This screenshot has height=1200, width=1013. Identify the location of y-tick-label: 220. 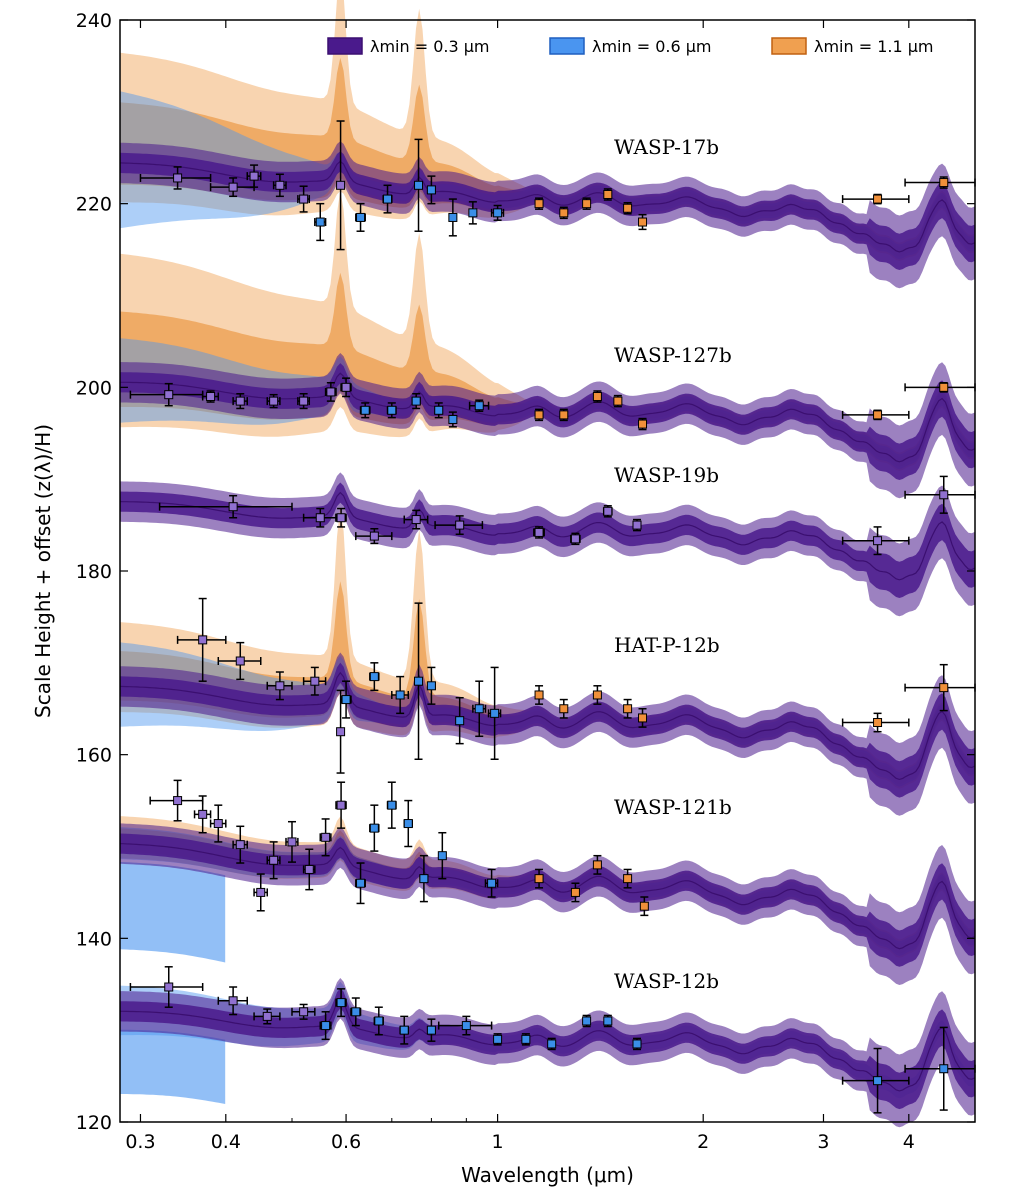
(94, 205).